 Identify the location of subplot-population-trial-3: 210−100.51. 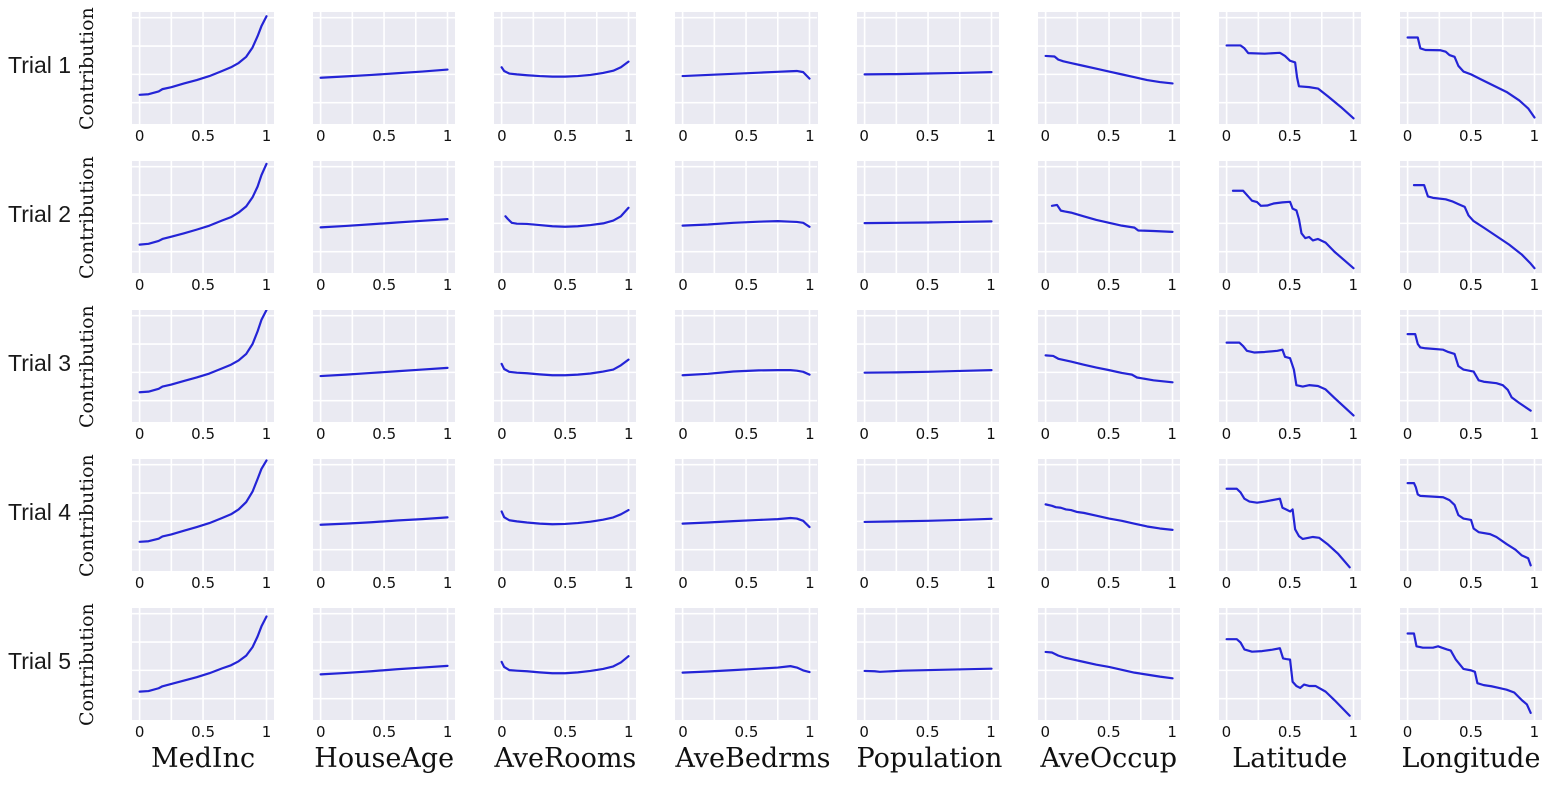
(913, 372).